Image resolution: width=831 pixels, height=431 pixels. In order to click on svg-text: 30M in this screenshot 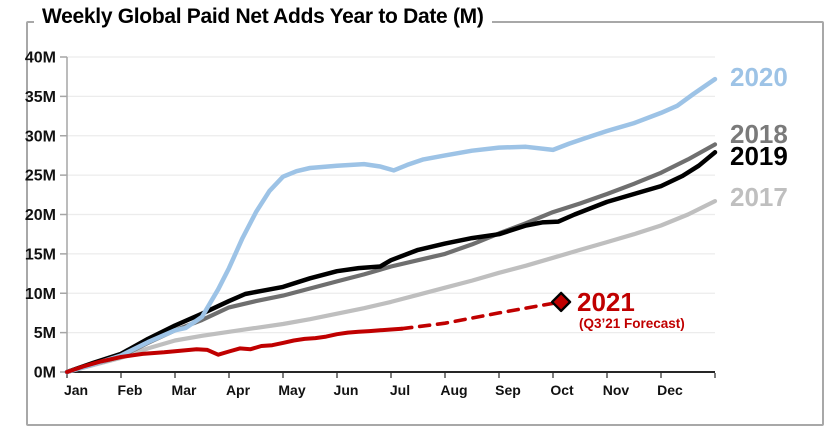, I will do `click(40, 136)`.